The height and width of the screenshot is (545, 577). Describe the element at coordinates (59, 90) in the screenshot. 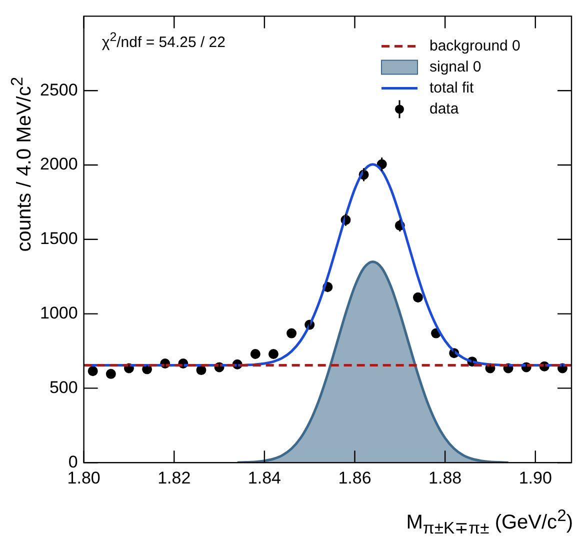

I see `y-tick-label: 2500` at that location.